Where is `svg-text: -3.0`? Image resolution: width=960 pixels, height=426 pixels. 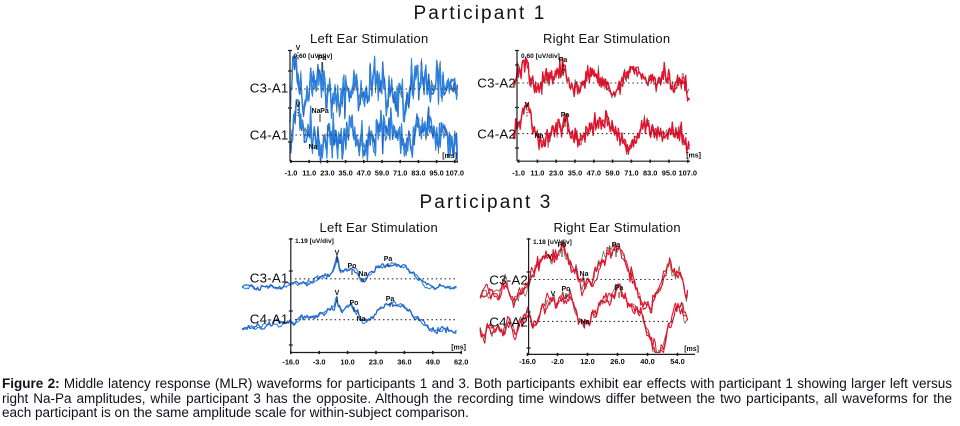
svg-text: -3.0 is located at coordinates (319, 362).